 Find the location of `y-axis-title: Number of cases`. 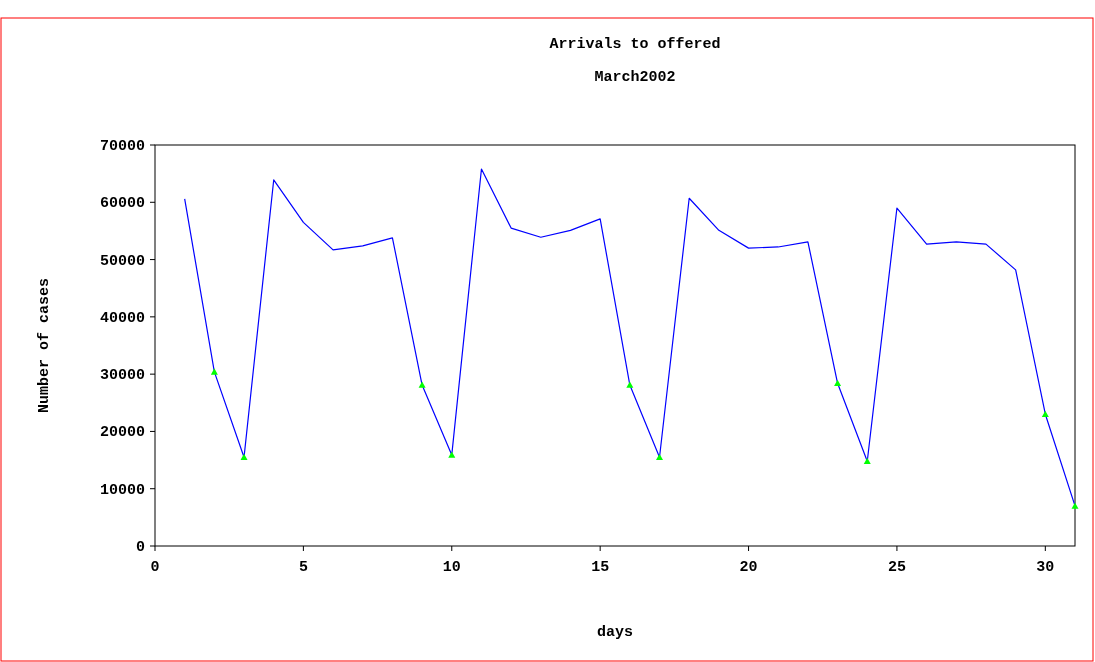

y-axis-title: Number of cases is located at coordinates (44, 345).